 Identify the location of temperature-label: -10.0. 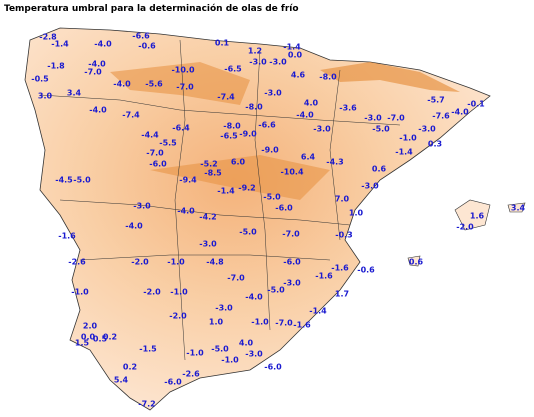
(182, 70).